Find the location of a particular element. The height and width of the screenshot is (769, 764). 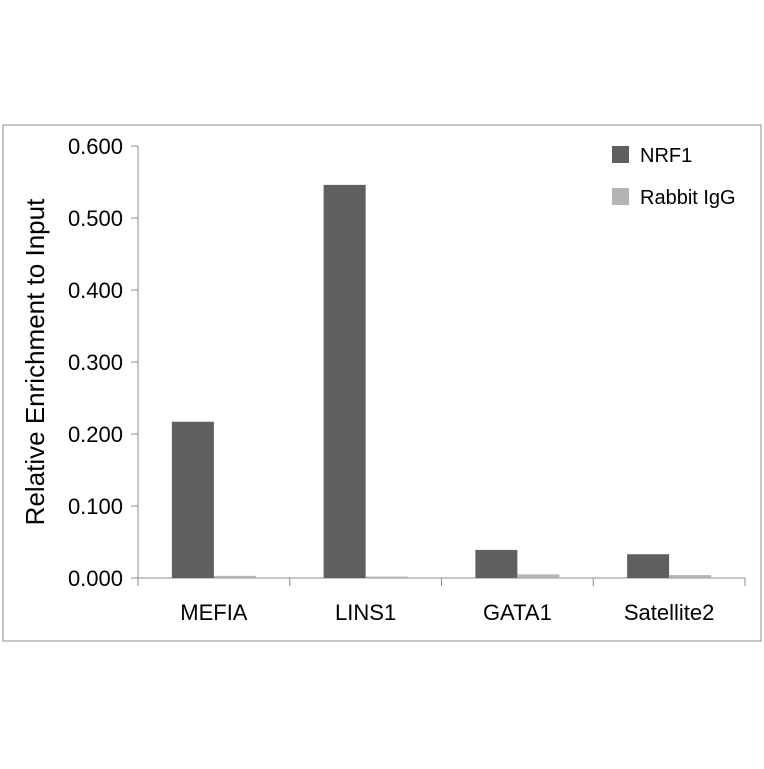

x-tick-label: LINS1 is located at coordinates (365, 612).